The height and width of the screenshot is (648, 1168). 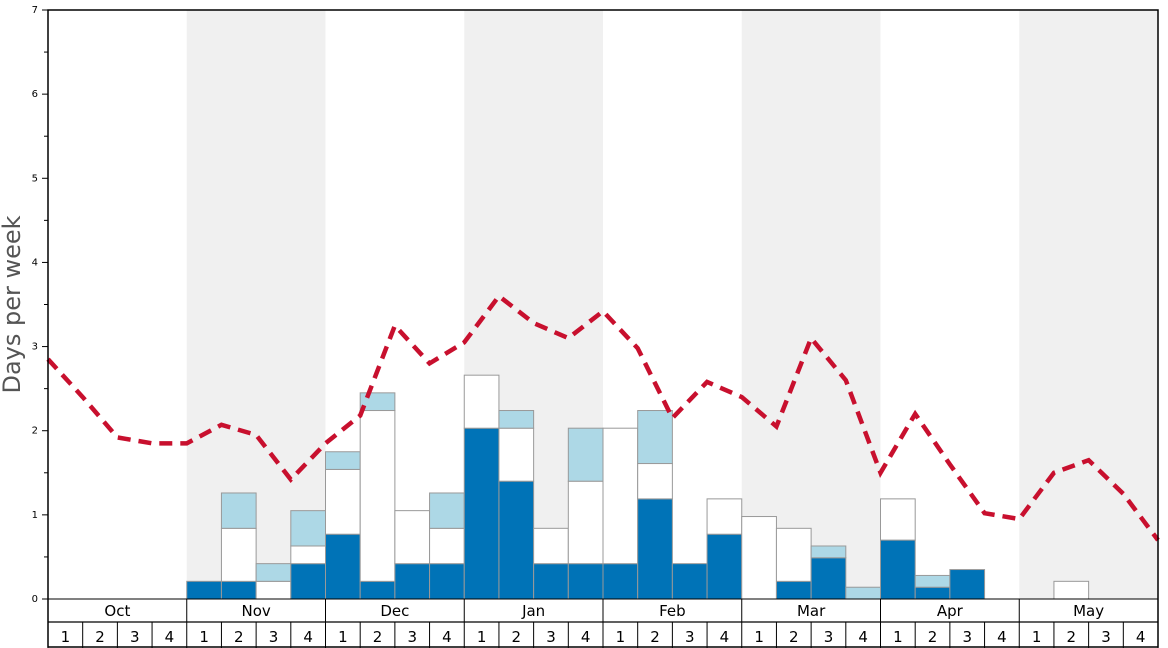 What do you see at coordinates (255, 611) in the screenshot?
I see `month-label: Nov` at bounding box center [255, 611].